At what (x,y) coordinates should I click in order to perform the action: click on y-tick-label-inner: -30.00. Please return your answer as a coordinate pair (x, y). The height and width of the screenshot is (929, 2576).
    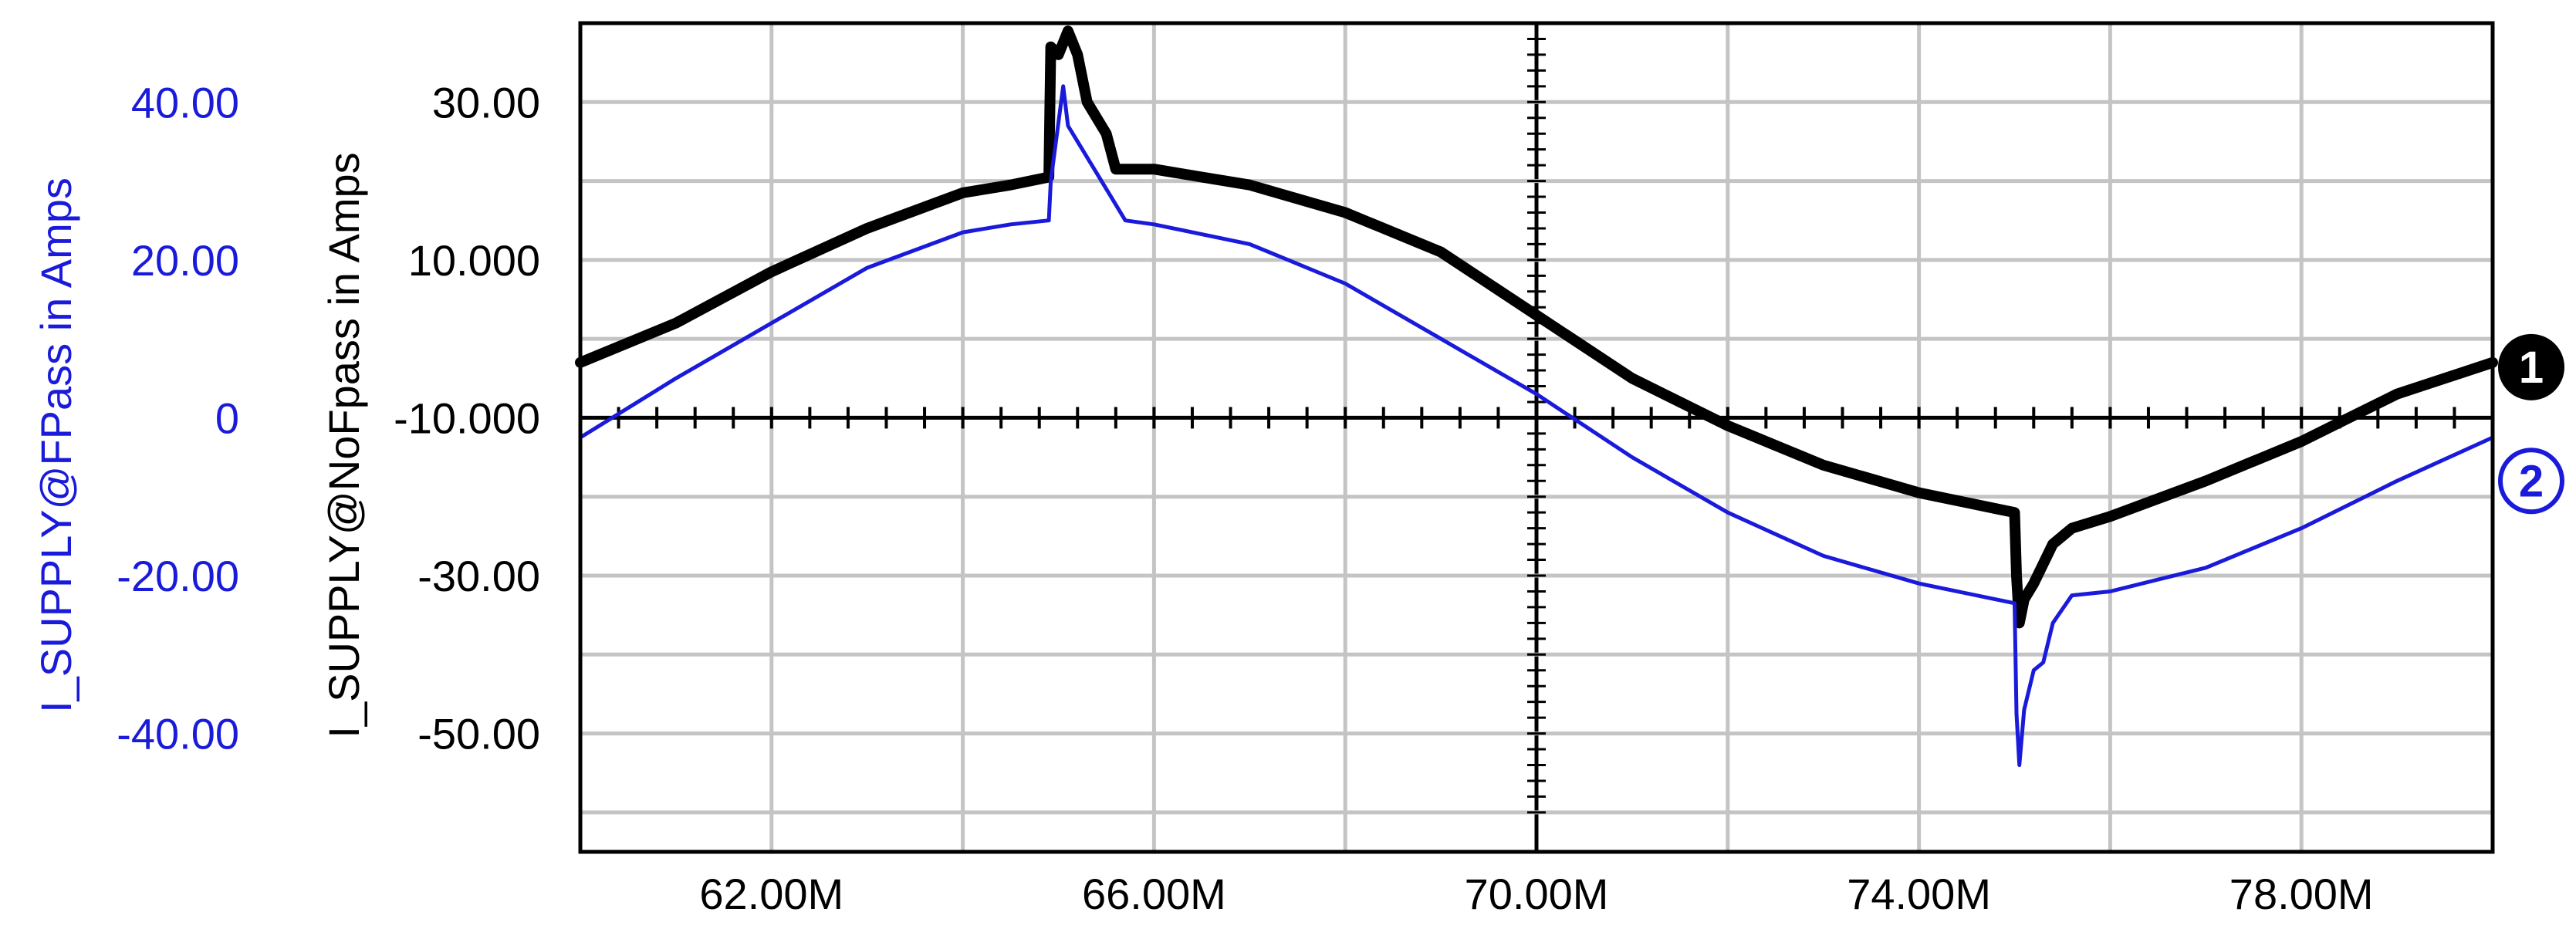
    Looking at the image, I should click on (479, 576).